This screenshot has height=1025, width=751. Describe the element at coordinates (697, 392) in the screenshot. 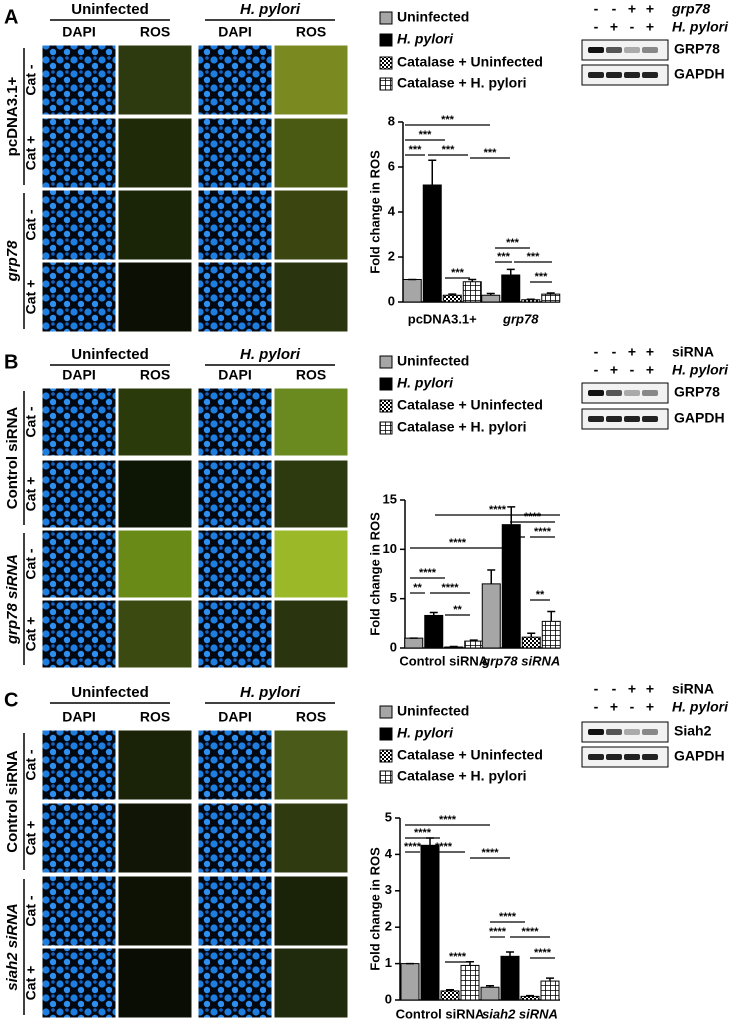

I see `blot-label: GRP78` at that location.